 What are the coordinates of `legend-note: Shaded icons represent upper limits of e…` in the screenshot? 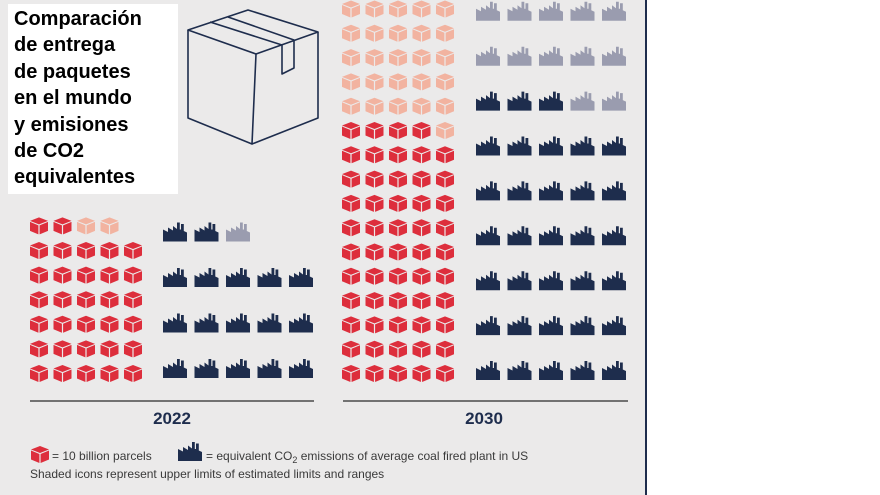 It's located at (207, 474).